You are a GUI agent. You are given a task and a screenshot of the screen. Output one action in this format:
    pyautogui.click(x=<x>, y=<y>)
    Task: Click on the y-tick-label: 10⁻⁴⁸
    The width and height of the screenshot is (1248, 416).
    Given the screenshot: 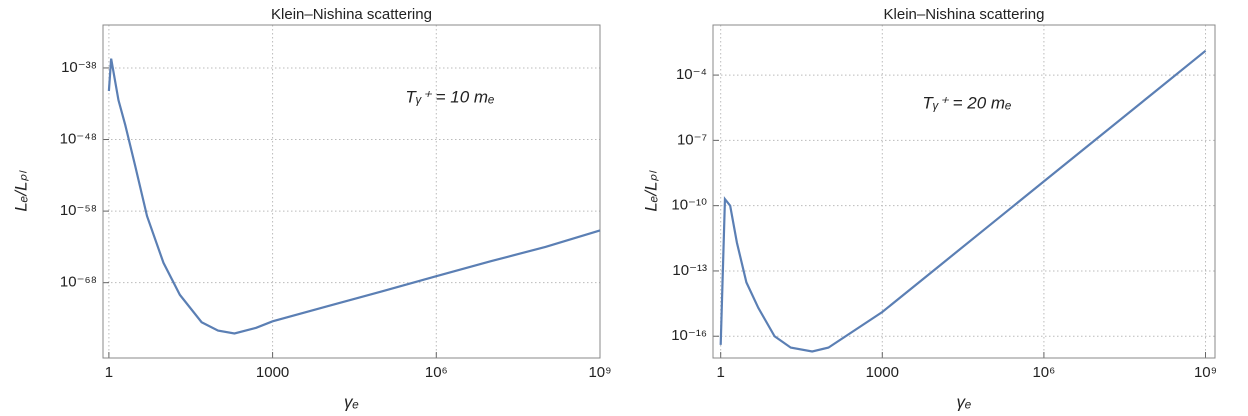 What is the action you would take?
    pyautogui.click(x=78, y=138)
    